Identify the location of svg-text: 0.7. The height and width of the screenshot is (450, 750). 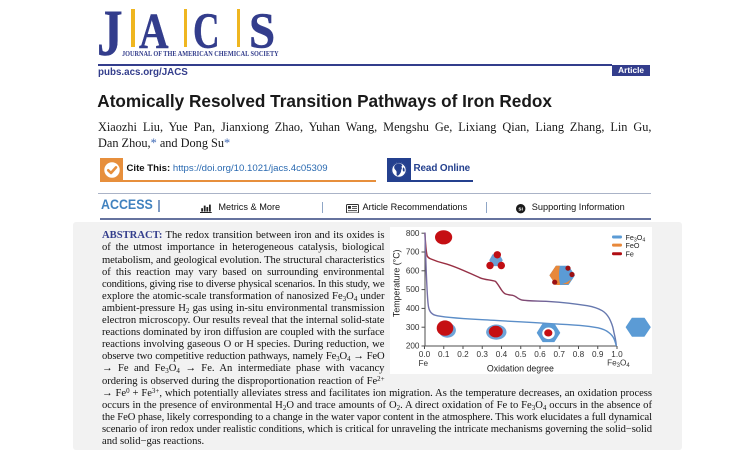
(560, 354).